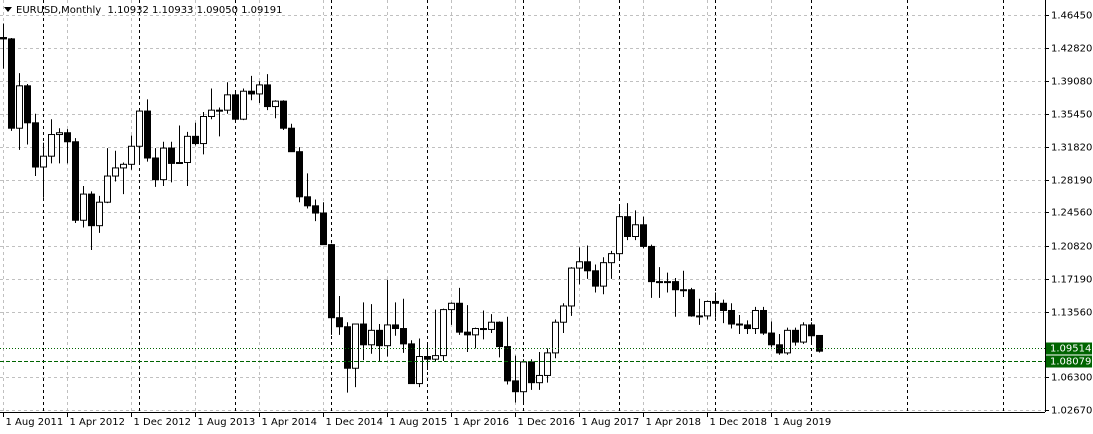 The height and width of the screenshot is (434, 1093). What do you see at coordinates (289, 422) in the screenshot?
I see `x-tick-label: 1 Apr 2014` at bounding box center [289, 422].